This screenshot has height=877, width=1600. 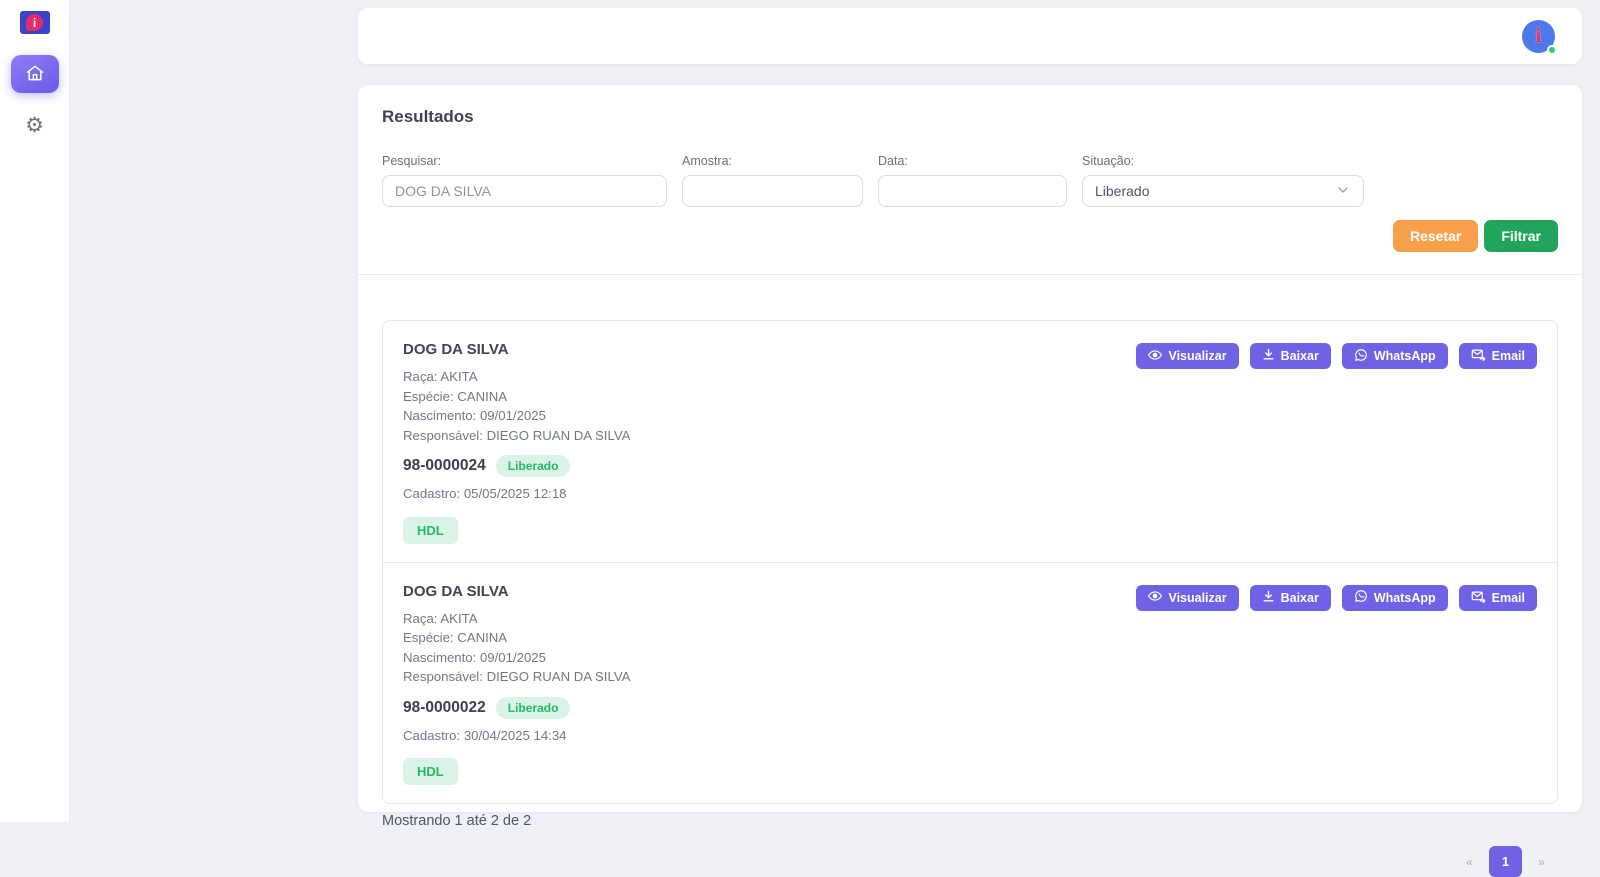 I want to click on filter-group-pesquisar: Pesquisar:, so click(x=524, y=180).